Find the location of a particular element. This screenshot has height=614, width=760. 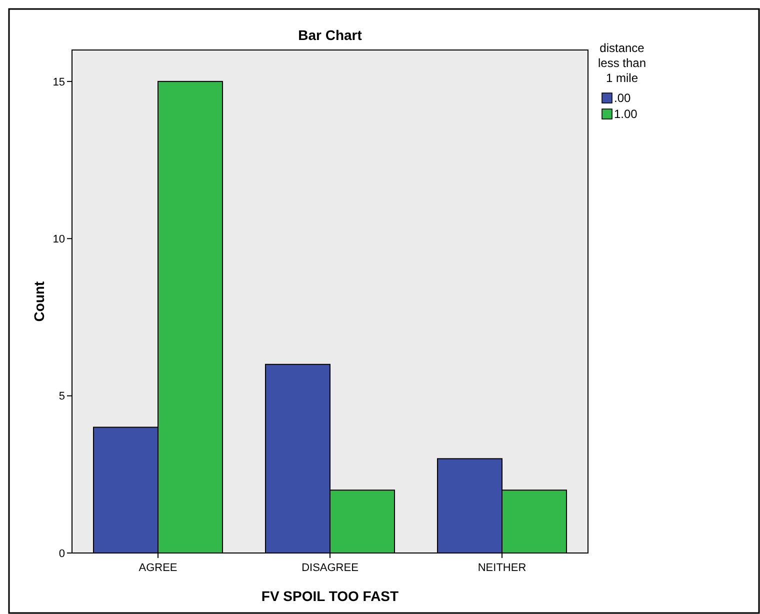

legend-label: 1.00 is located at coordinates (626, 114).